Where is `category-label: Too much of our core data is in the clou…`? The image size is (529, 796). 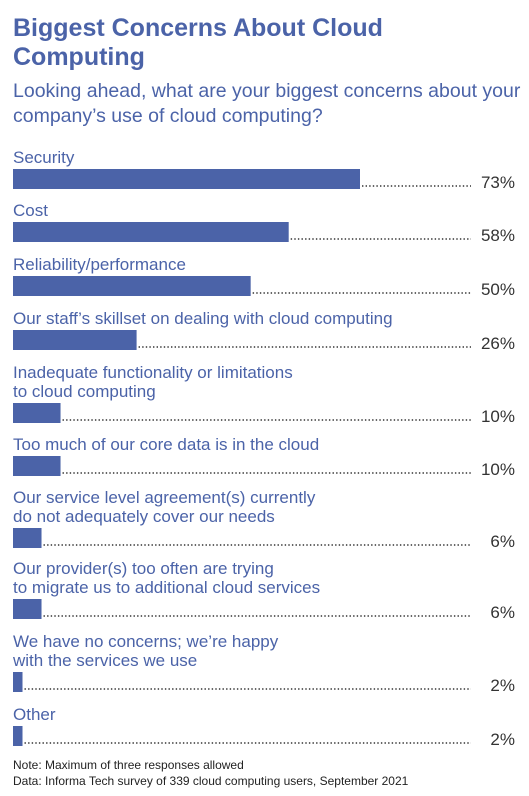 category-label: Too much of our core data is in the clou… is located at coordinates (166, 444).